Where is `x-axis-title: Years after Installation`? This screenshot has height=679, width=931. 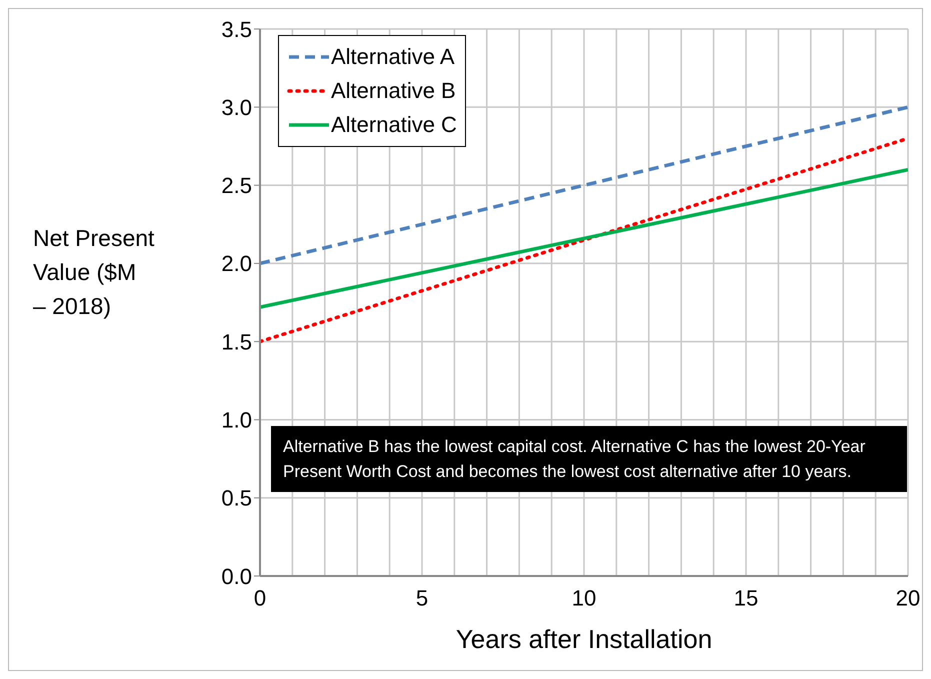
x-axis-title: Years after Installation is located at coordinates (584, 639).